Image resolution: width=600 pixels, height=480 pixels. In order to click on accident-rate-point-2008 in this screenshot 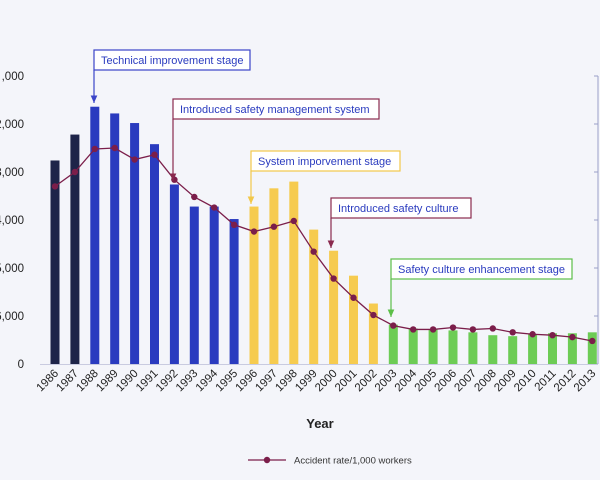, I will do `click(492, 328)`.